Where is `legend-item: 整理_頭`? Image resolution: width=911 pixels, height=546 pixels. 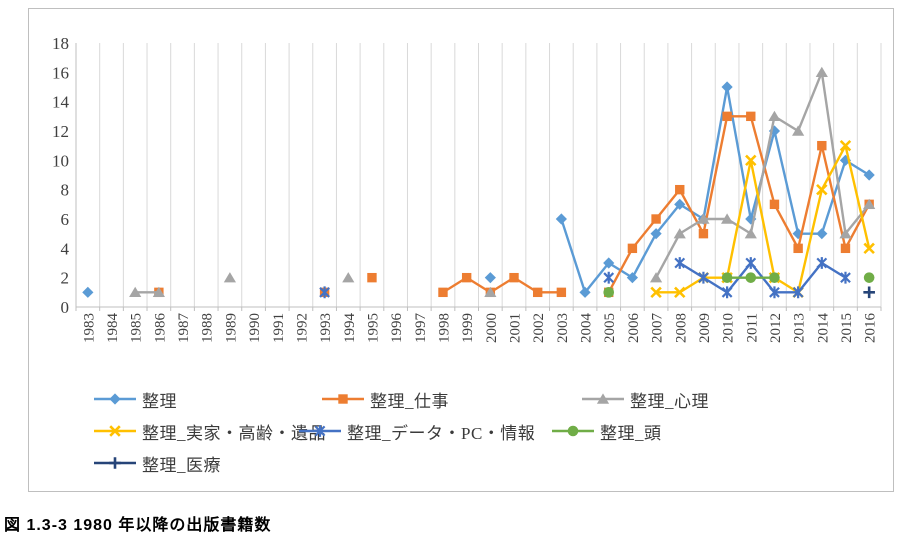
legend-item: 整理_頭 is located at coordinates (606, 432).